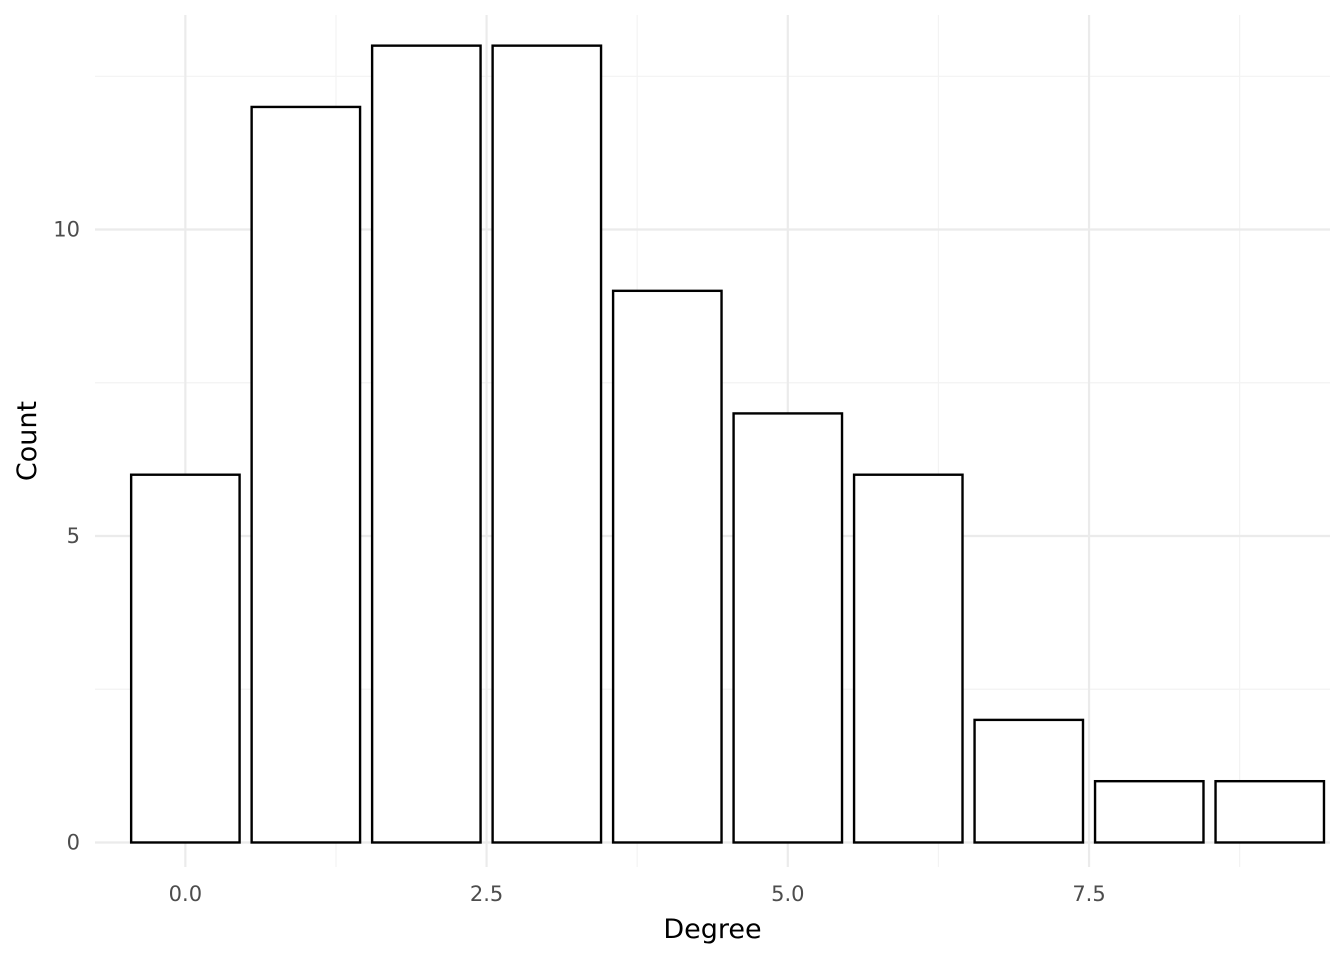 The image size is (1344, 960). Describe the element at coordinates (712, 929) in the screenshot. I see `x-axis-title: Degree` at that location.